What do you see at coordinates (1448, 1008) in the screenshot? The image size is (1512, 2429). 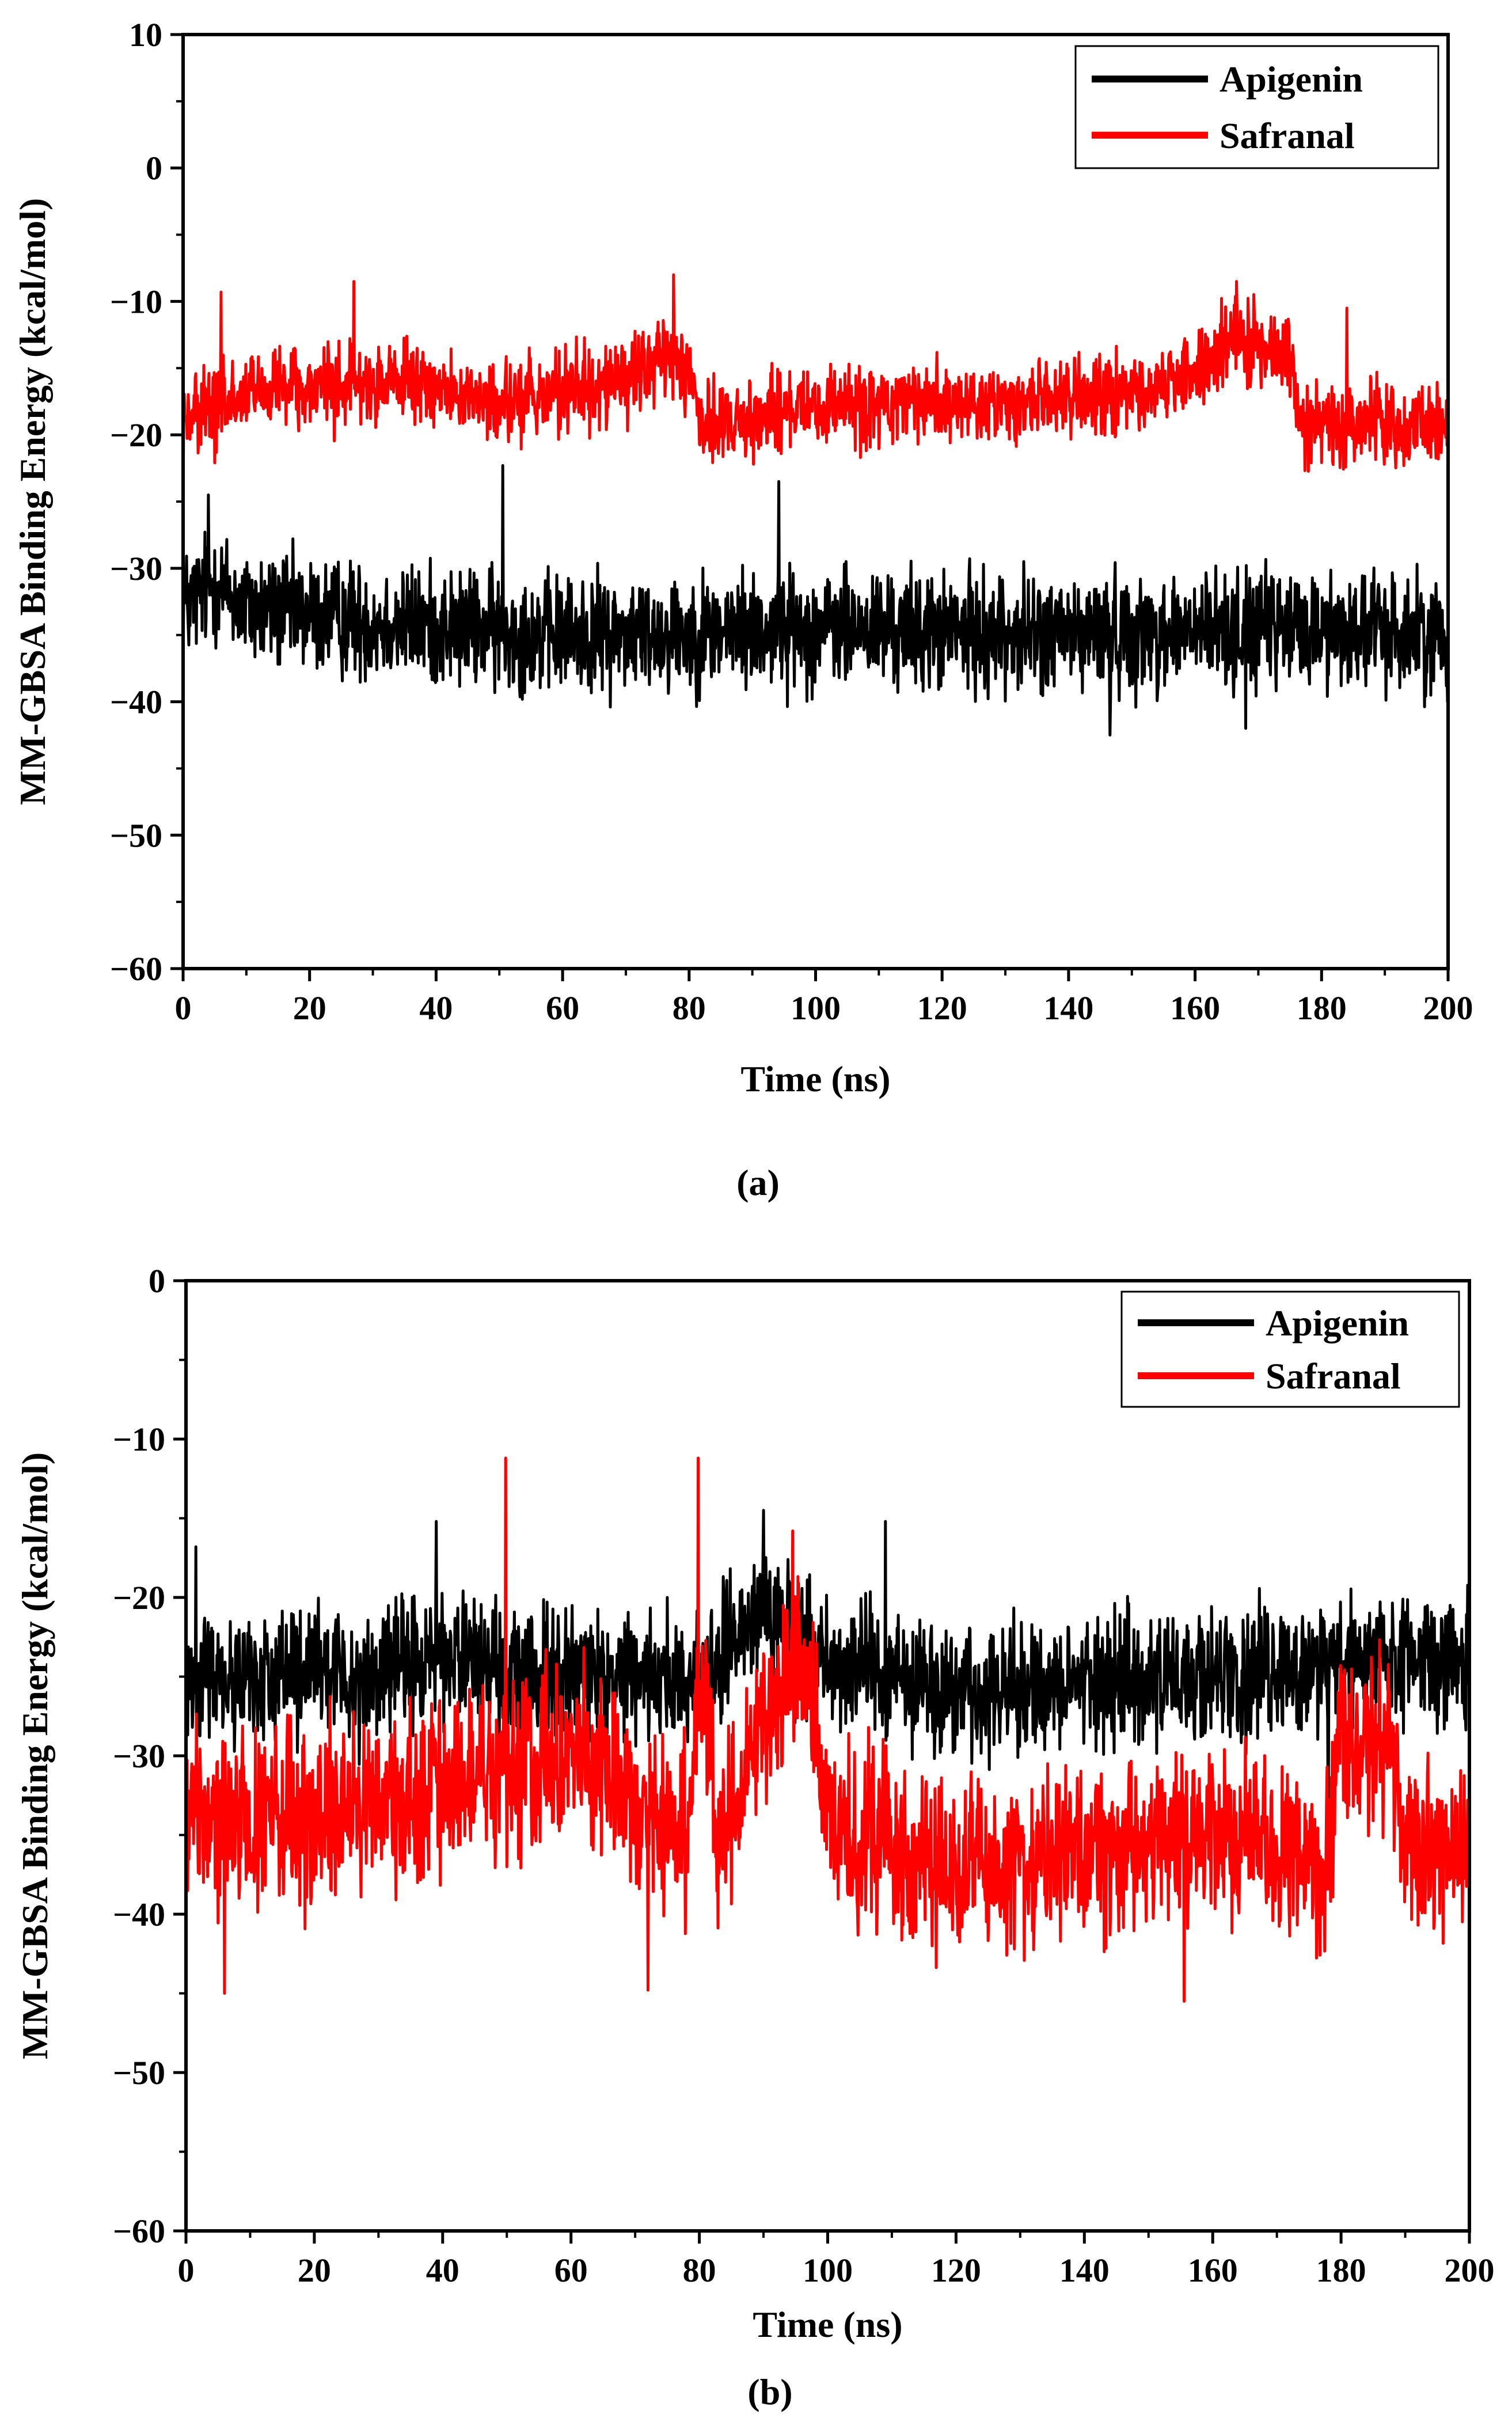 I see `panel-a-x-tick-label: 200` at bounding box center [1448, 1008].